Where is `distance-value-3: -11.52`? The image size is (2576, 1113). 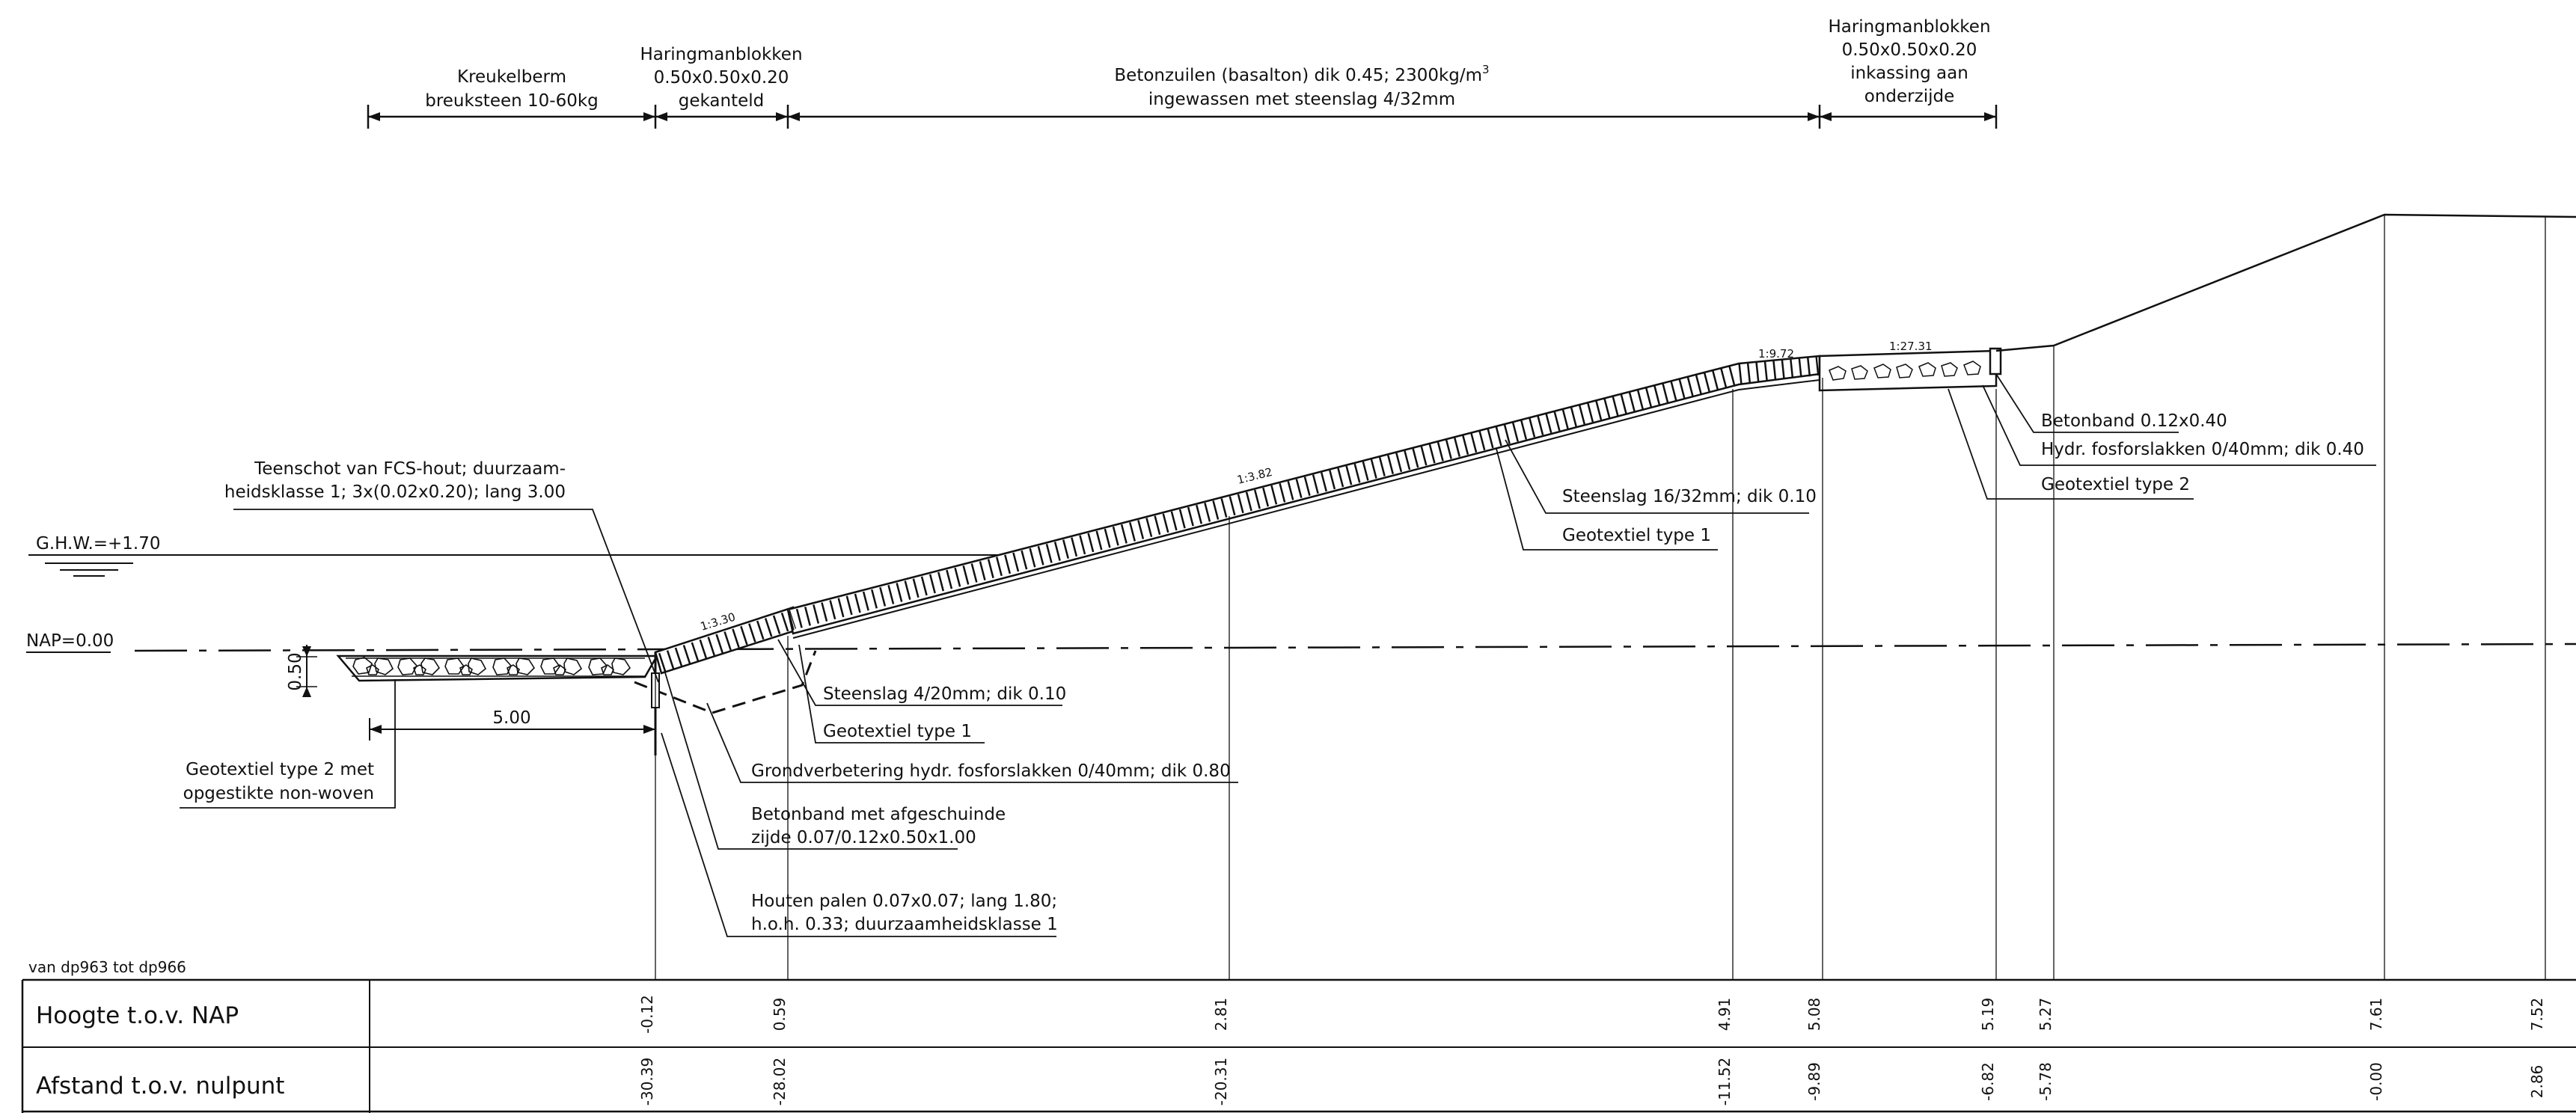
distance-value-3: -11.52 is located at coordinates (1725, 1082).